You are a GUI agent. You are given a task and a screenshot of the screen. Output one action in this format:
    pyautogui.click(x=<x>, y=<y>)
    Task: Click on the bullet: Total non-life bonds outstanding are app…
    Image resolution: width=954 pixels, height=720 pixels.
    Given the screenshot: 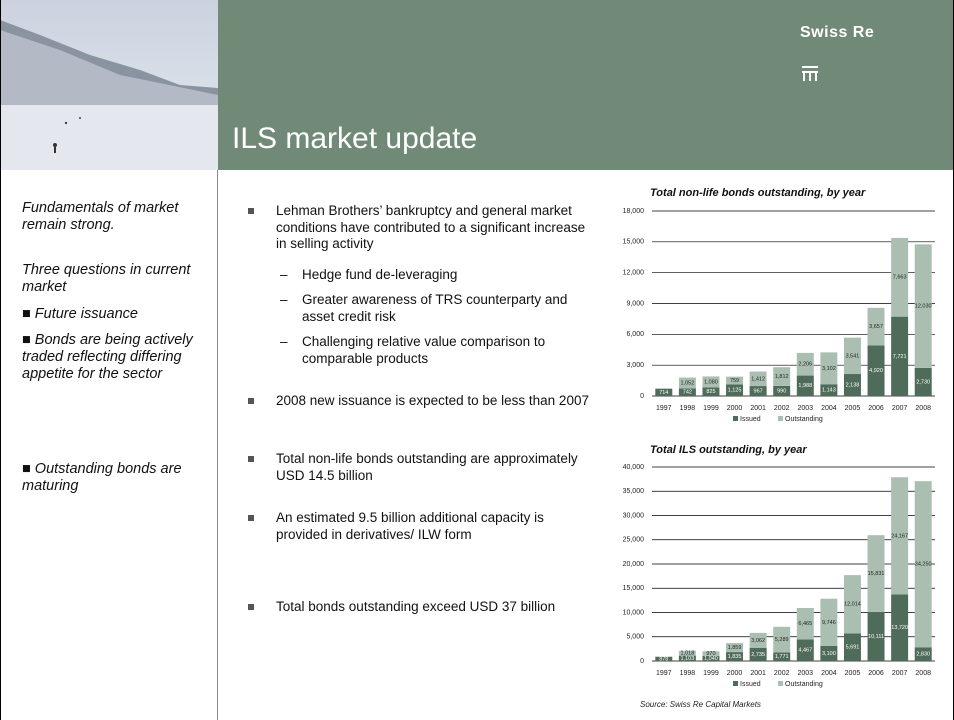 What is the action you would take?
    pyautogui.click(x=420, y=467)
    